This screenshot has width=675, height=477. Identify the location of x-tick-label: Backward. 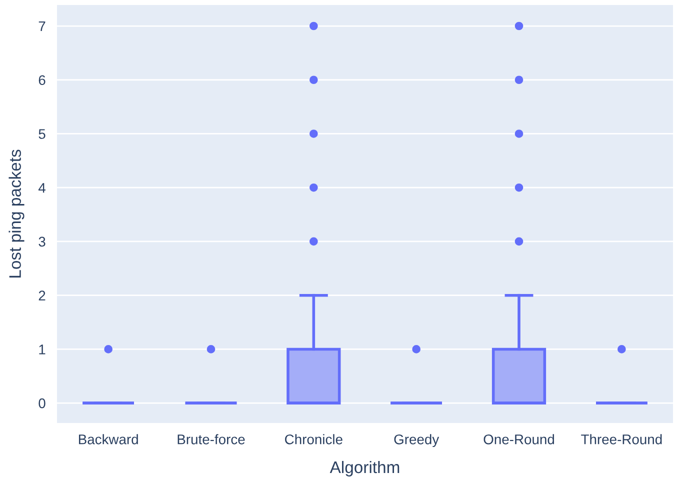
(108, 439).